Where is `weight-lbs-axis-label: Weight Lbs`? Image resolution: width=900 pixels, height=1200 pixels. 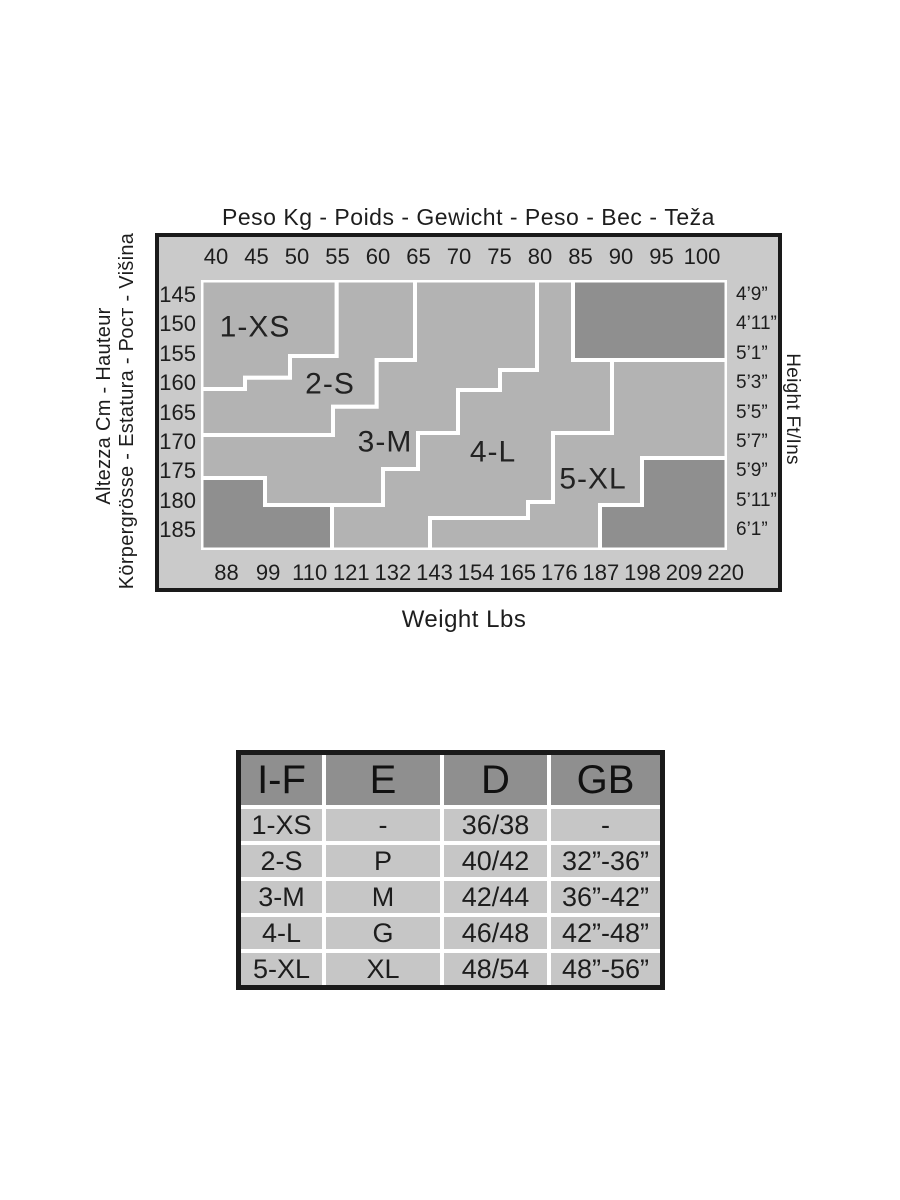 weight-lbs-axis-label: Weight Lbs is located at coordinates (464, 619).